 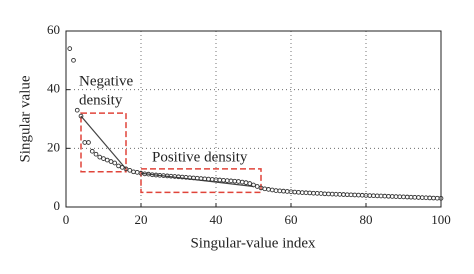 What do you see at coordinates (366, 219) in the screenshot?
I see `x-tick-label: 80` at bounding box center [366, 219].